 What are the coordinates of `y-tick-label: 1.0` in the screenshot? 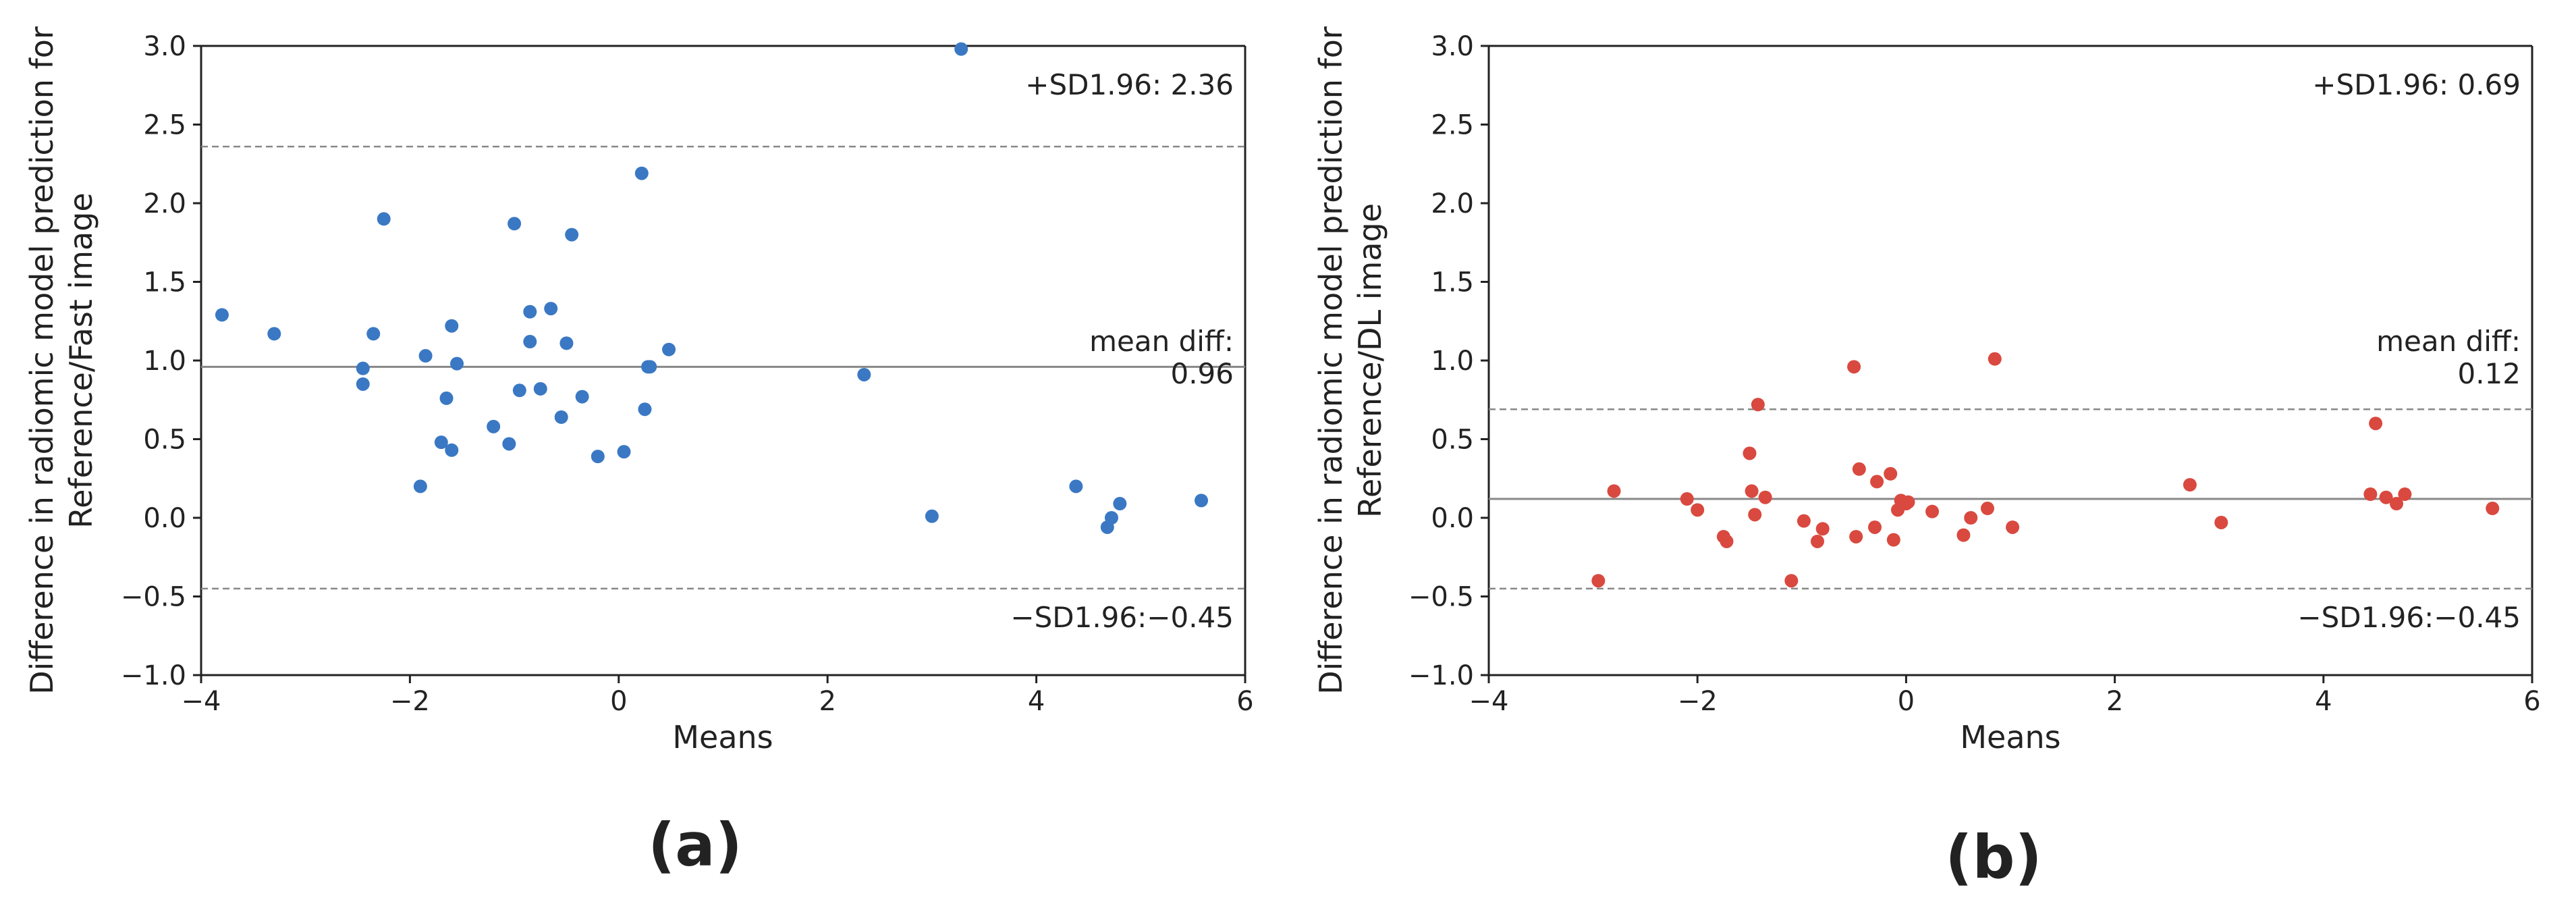 It's located at (164, 362).